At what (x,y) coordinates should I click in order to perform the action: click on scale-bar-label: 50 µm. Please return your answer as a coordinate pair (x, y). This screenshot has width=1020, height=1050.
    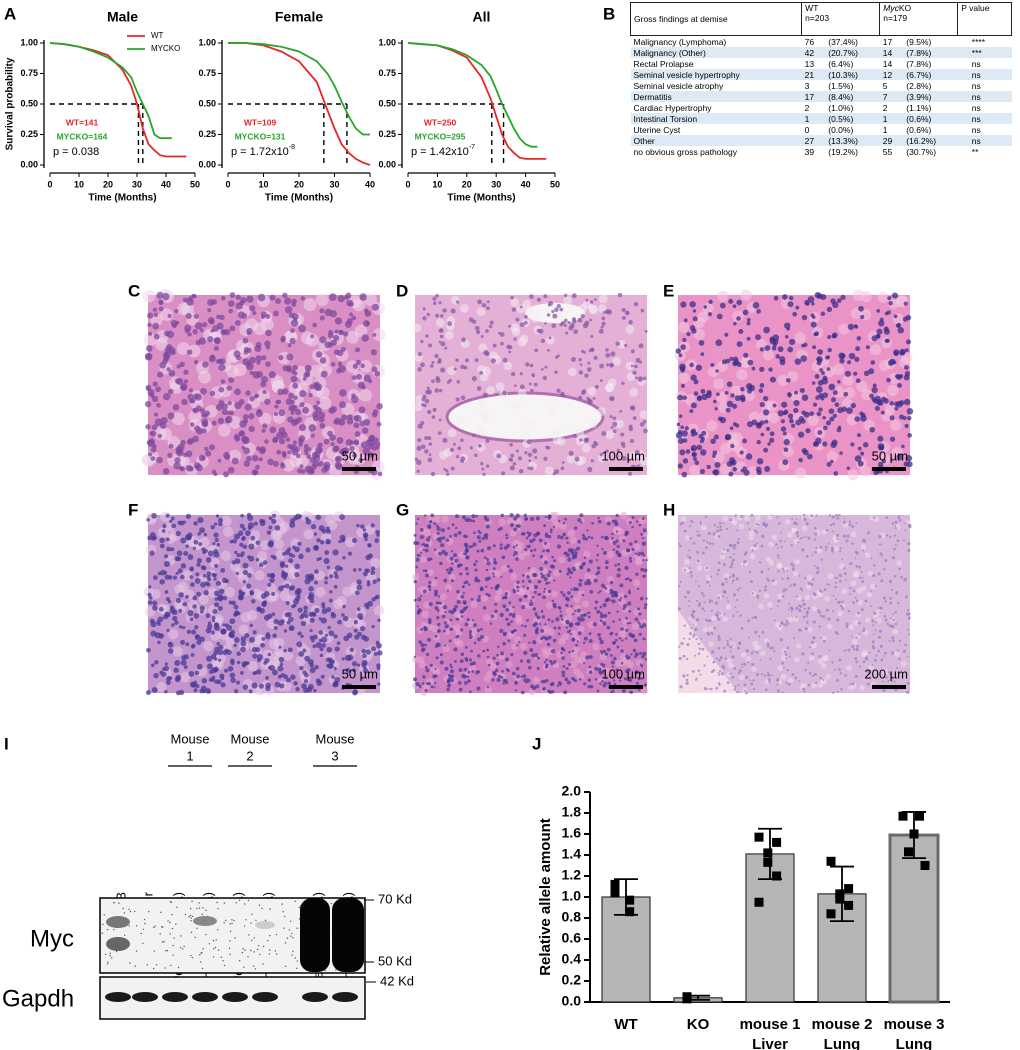
    Looking at the image, I should click on (360, 673).